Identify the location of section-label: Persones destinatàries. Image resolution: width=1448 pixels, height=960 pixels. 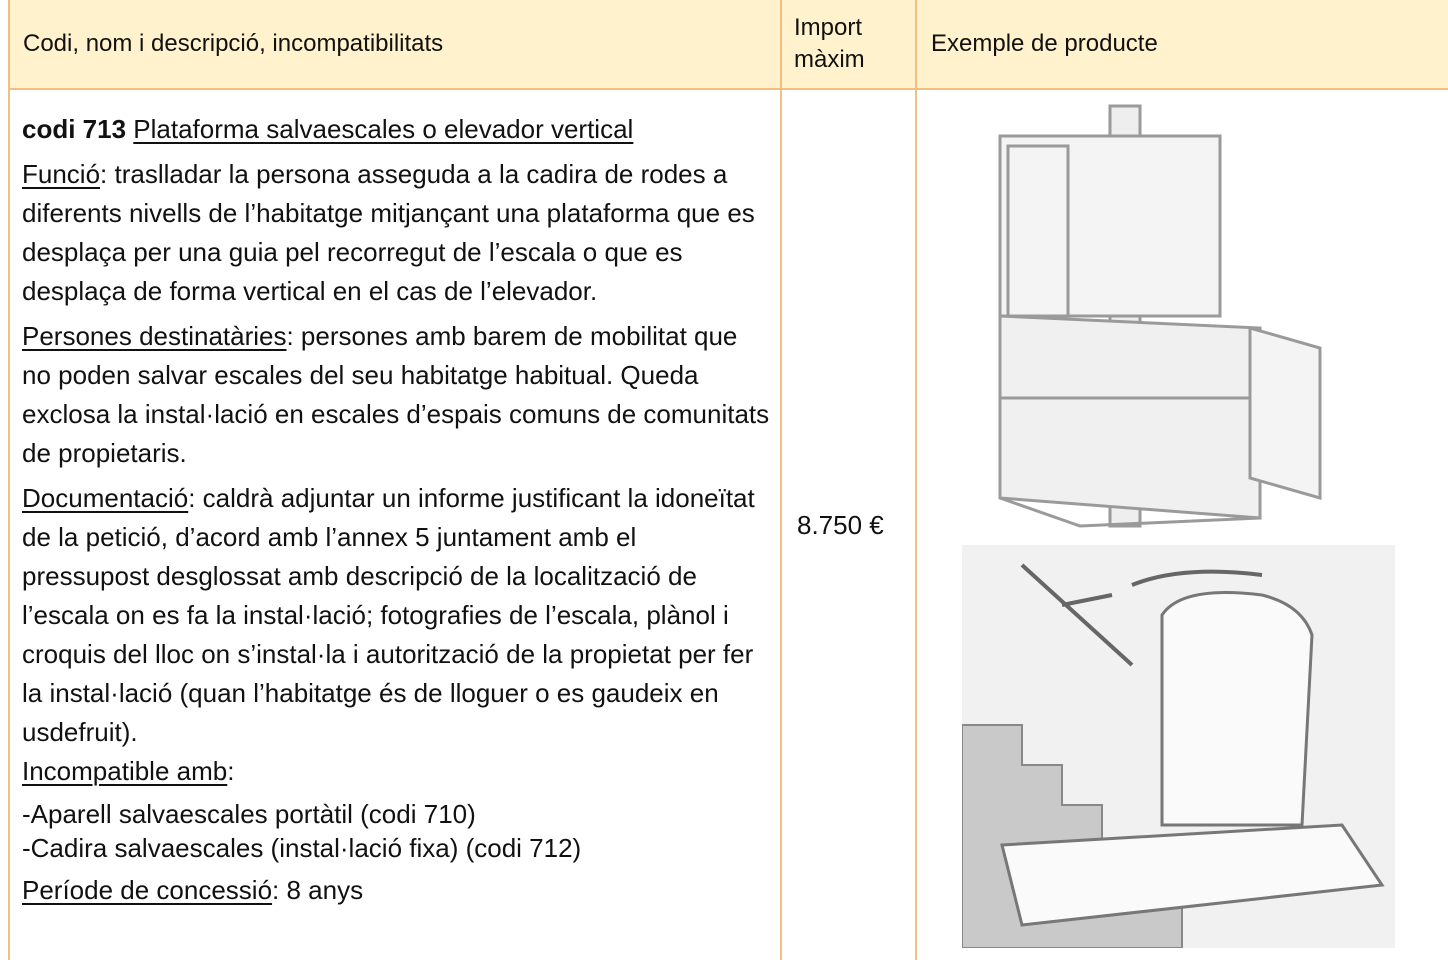
(154, 336).